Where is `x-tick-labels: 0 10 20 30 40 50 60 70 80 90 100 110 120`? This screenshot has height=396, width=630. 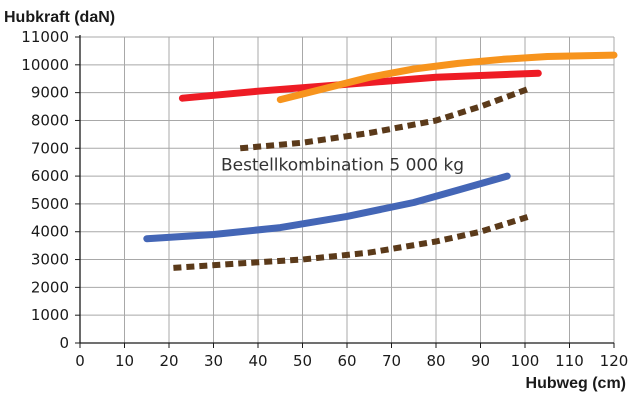
x-tick-labels: 0 10 20 30 40 50 60 70 80 90 100 110 120 is located at coordinates (351, 361).